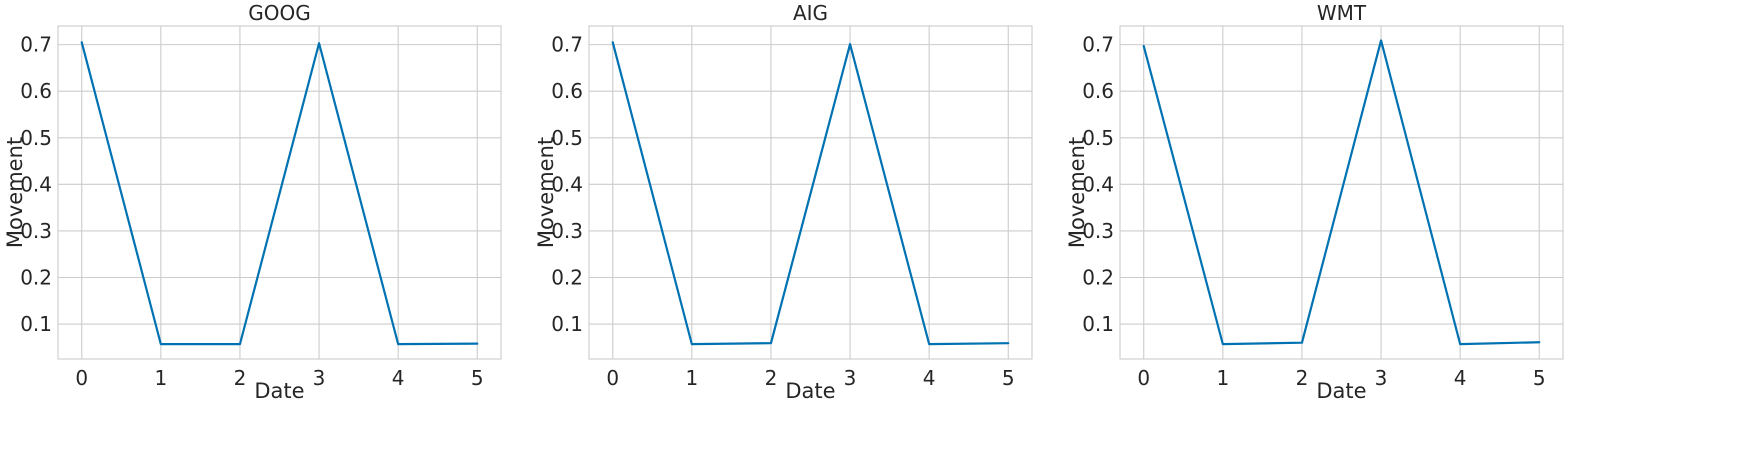 This screenshot has height=453, width=1746. Describe the element at coordinates (1342, 13) in the screenshot. I see `chart-title: WMT` at that location.